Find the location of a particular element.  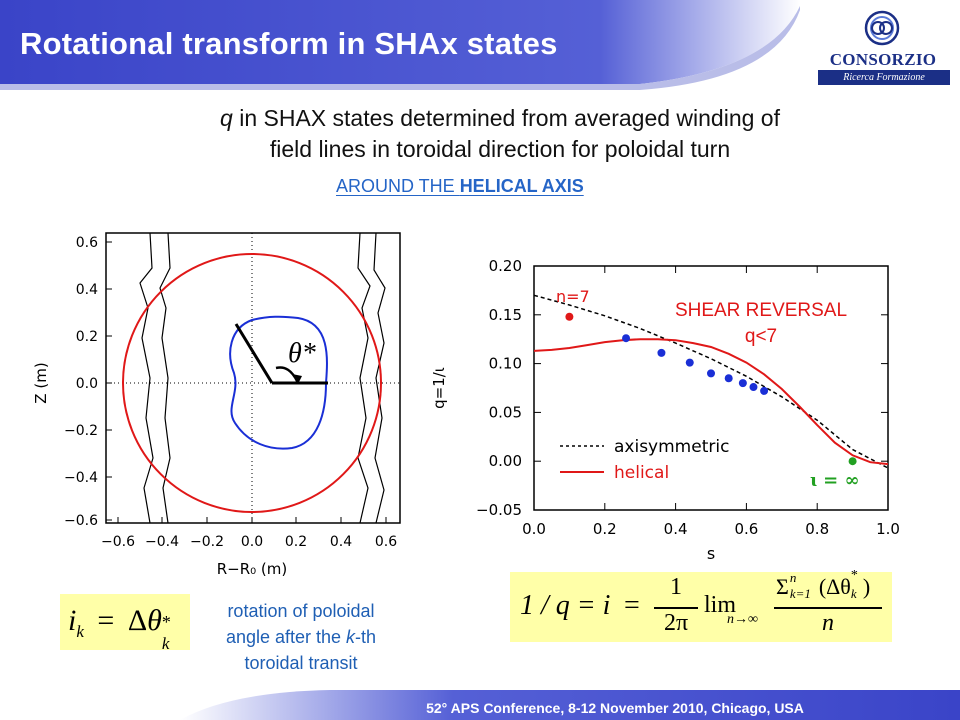

y-tick-label: 0.00 is located at coordinates (505, 461).